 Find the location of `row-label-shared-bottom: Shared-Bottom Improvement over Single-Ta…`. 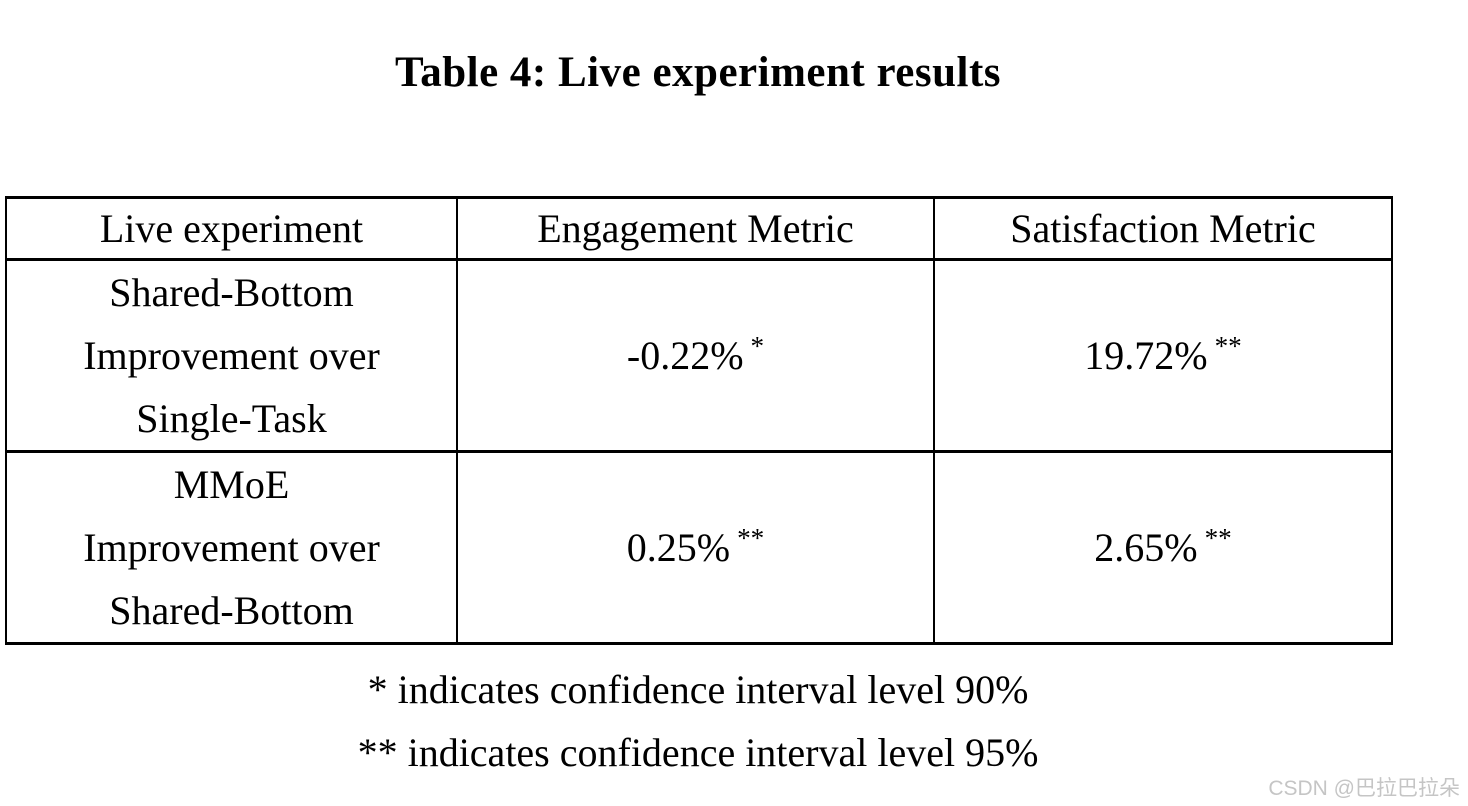

row-label-shared-bottom: Shared-Bottom Improvement over Single-Ta… is located at coordinates (231, 355).